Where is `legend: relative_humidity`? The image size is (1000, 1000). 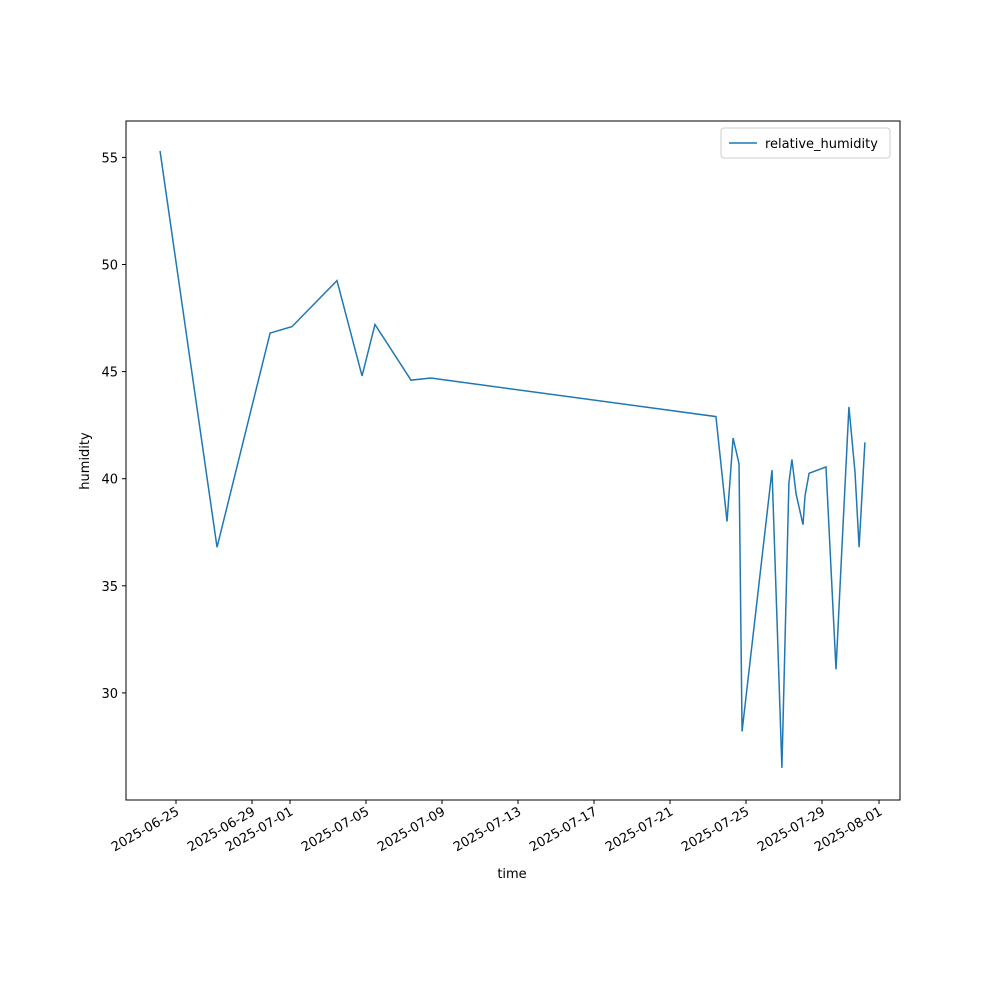
legend: relative_humidity is located at coordinates (805, 143).